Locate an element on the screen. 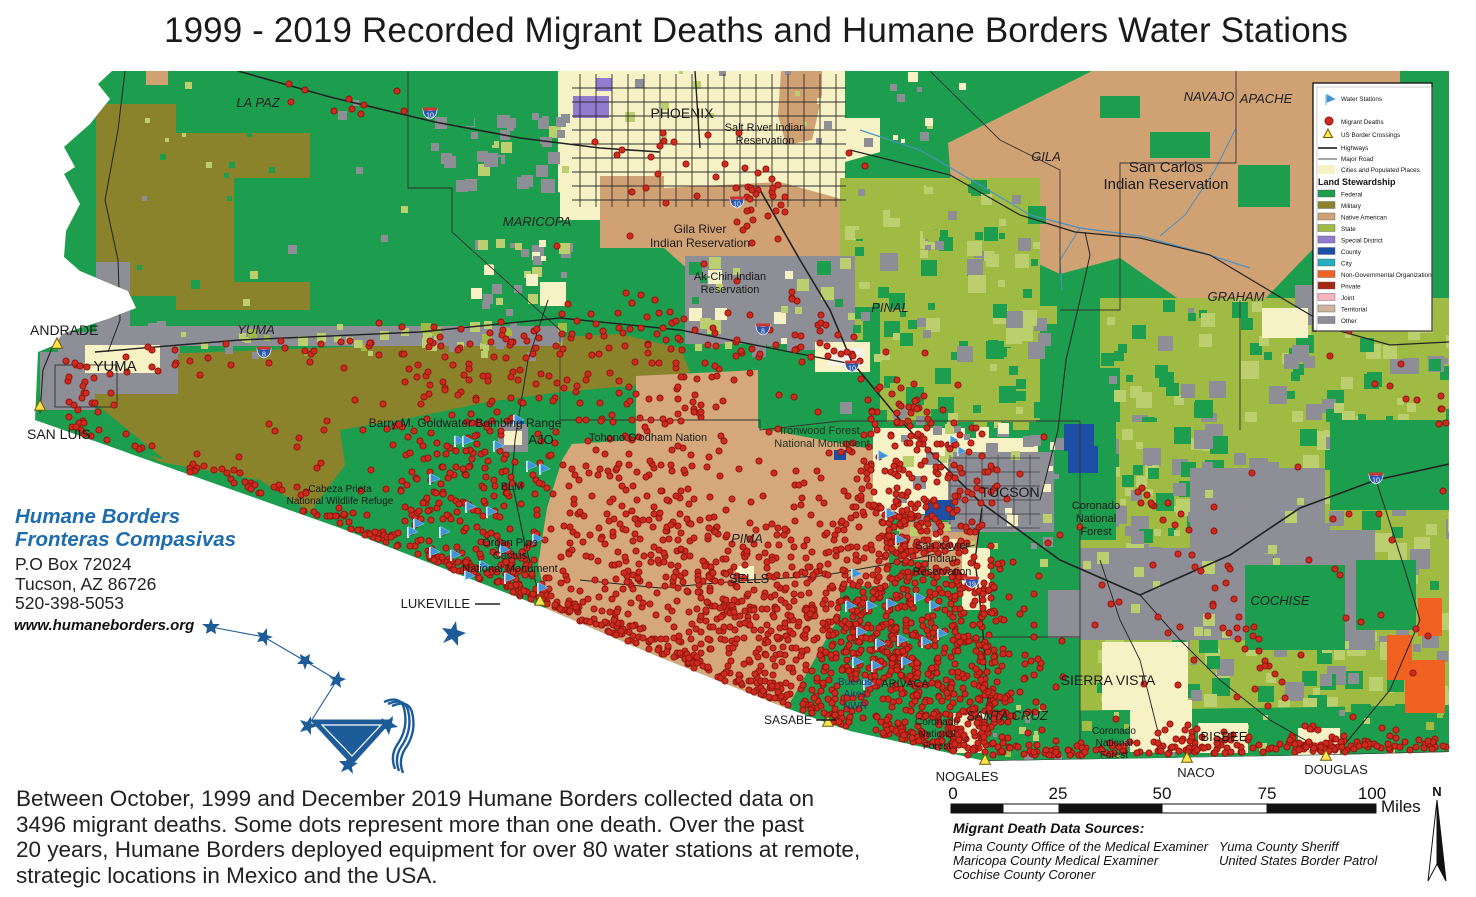 This screenshot has height=897, width=1476. svg-text: APACHE is located at coordinates (1266, 98).